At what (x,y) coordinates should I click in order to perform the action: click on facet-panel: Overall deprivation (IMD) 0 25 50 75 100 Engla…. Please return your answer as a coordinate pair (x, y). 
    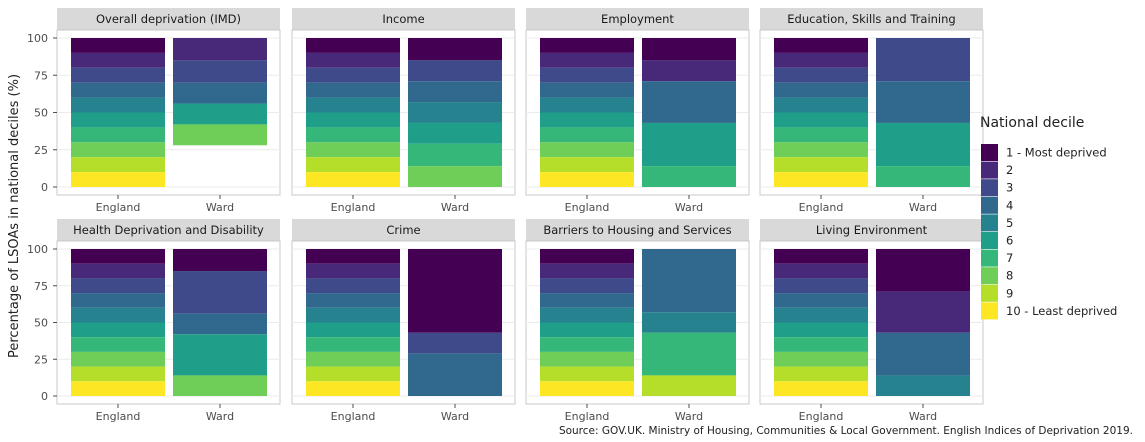
    Looking at the image, I should click on (154, 111).